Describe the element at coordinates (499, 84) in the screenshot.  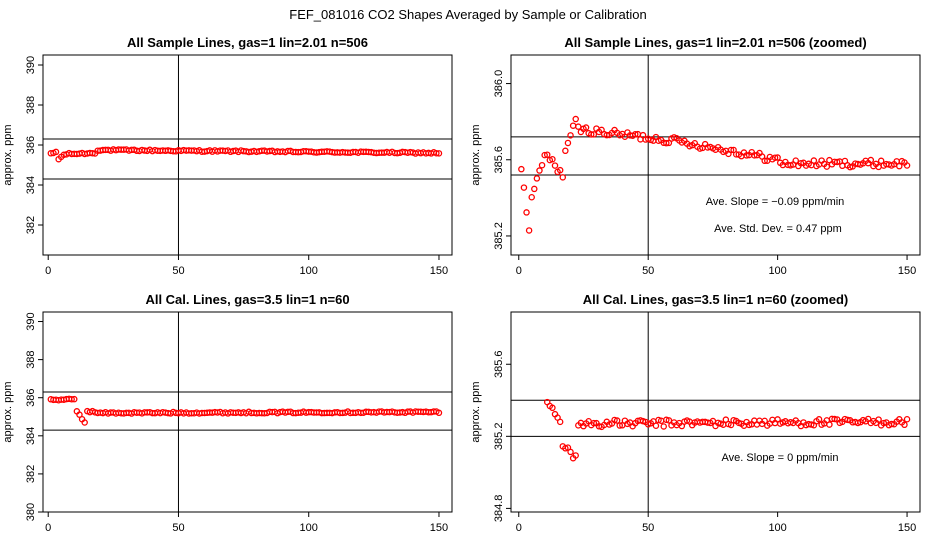
I see `y-tick-label: 386.0` at that location.